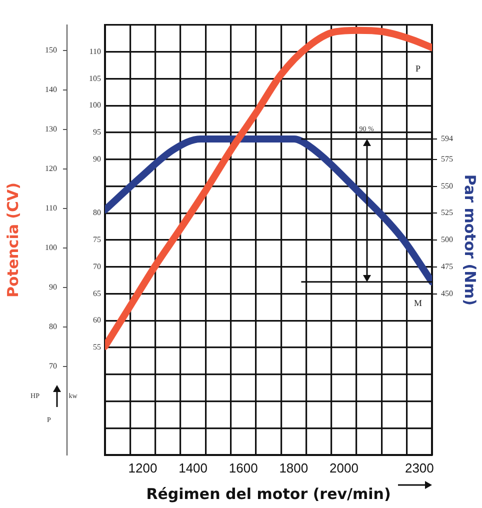 The width and height of the screenshot is (482, 508). I want to click on y2-tick-label: 500, so click(447, 239).